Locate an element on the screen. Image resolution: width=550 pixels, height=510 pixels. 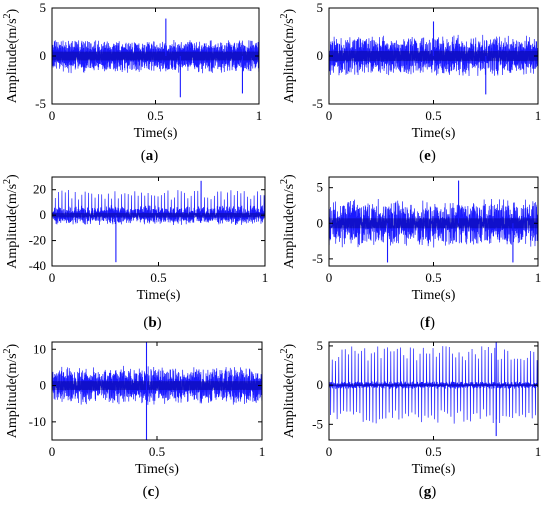
panel-caption: (c) is located at coordinates (151, 492).